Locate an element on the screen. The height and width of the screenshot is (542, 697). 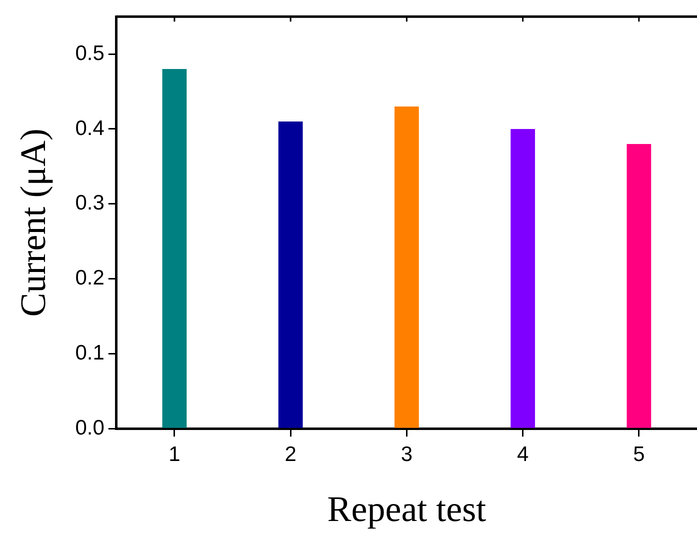
x-axis-title: Repeat test is located at coordinates (406, 508).